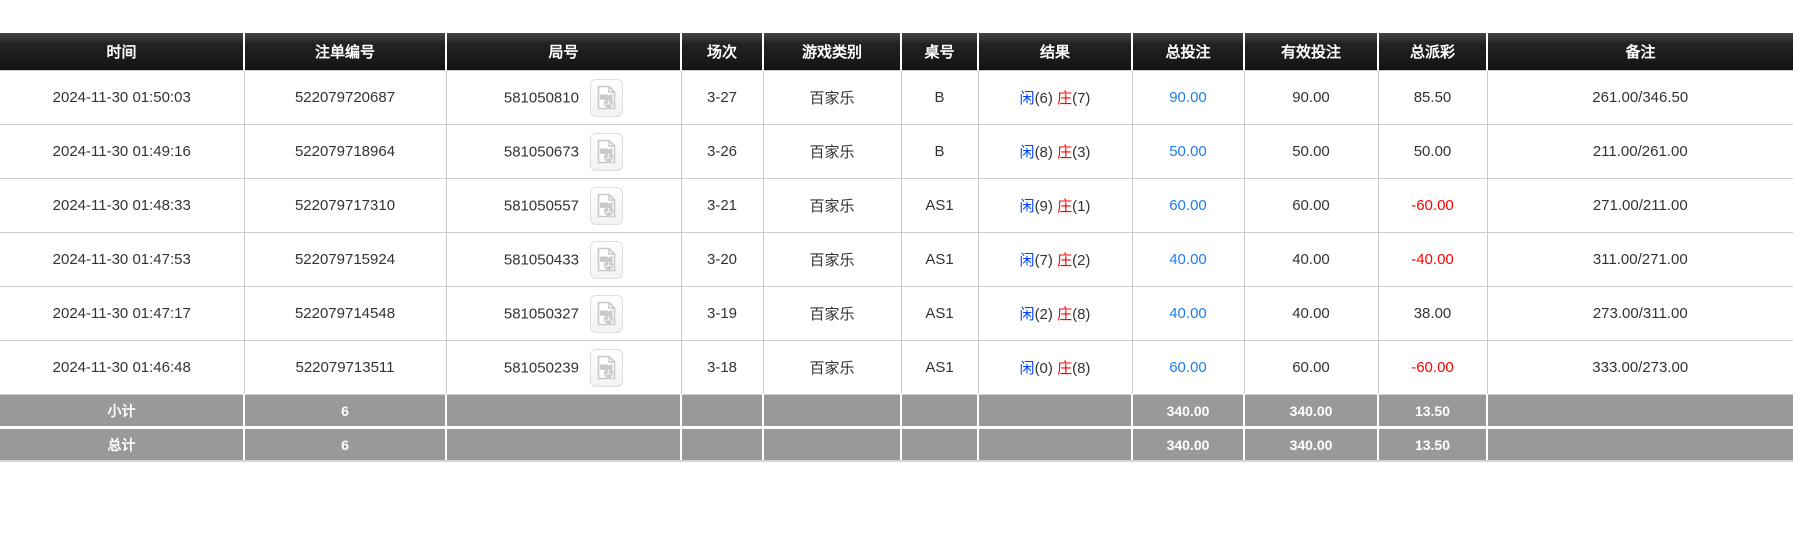  What do you see at coordinates (345, 97) in the screenshot?
I see `cell-order_no: 522079720687` at bounding box center [345, 97].